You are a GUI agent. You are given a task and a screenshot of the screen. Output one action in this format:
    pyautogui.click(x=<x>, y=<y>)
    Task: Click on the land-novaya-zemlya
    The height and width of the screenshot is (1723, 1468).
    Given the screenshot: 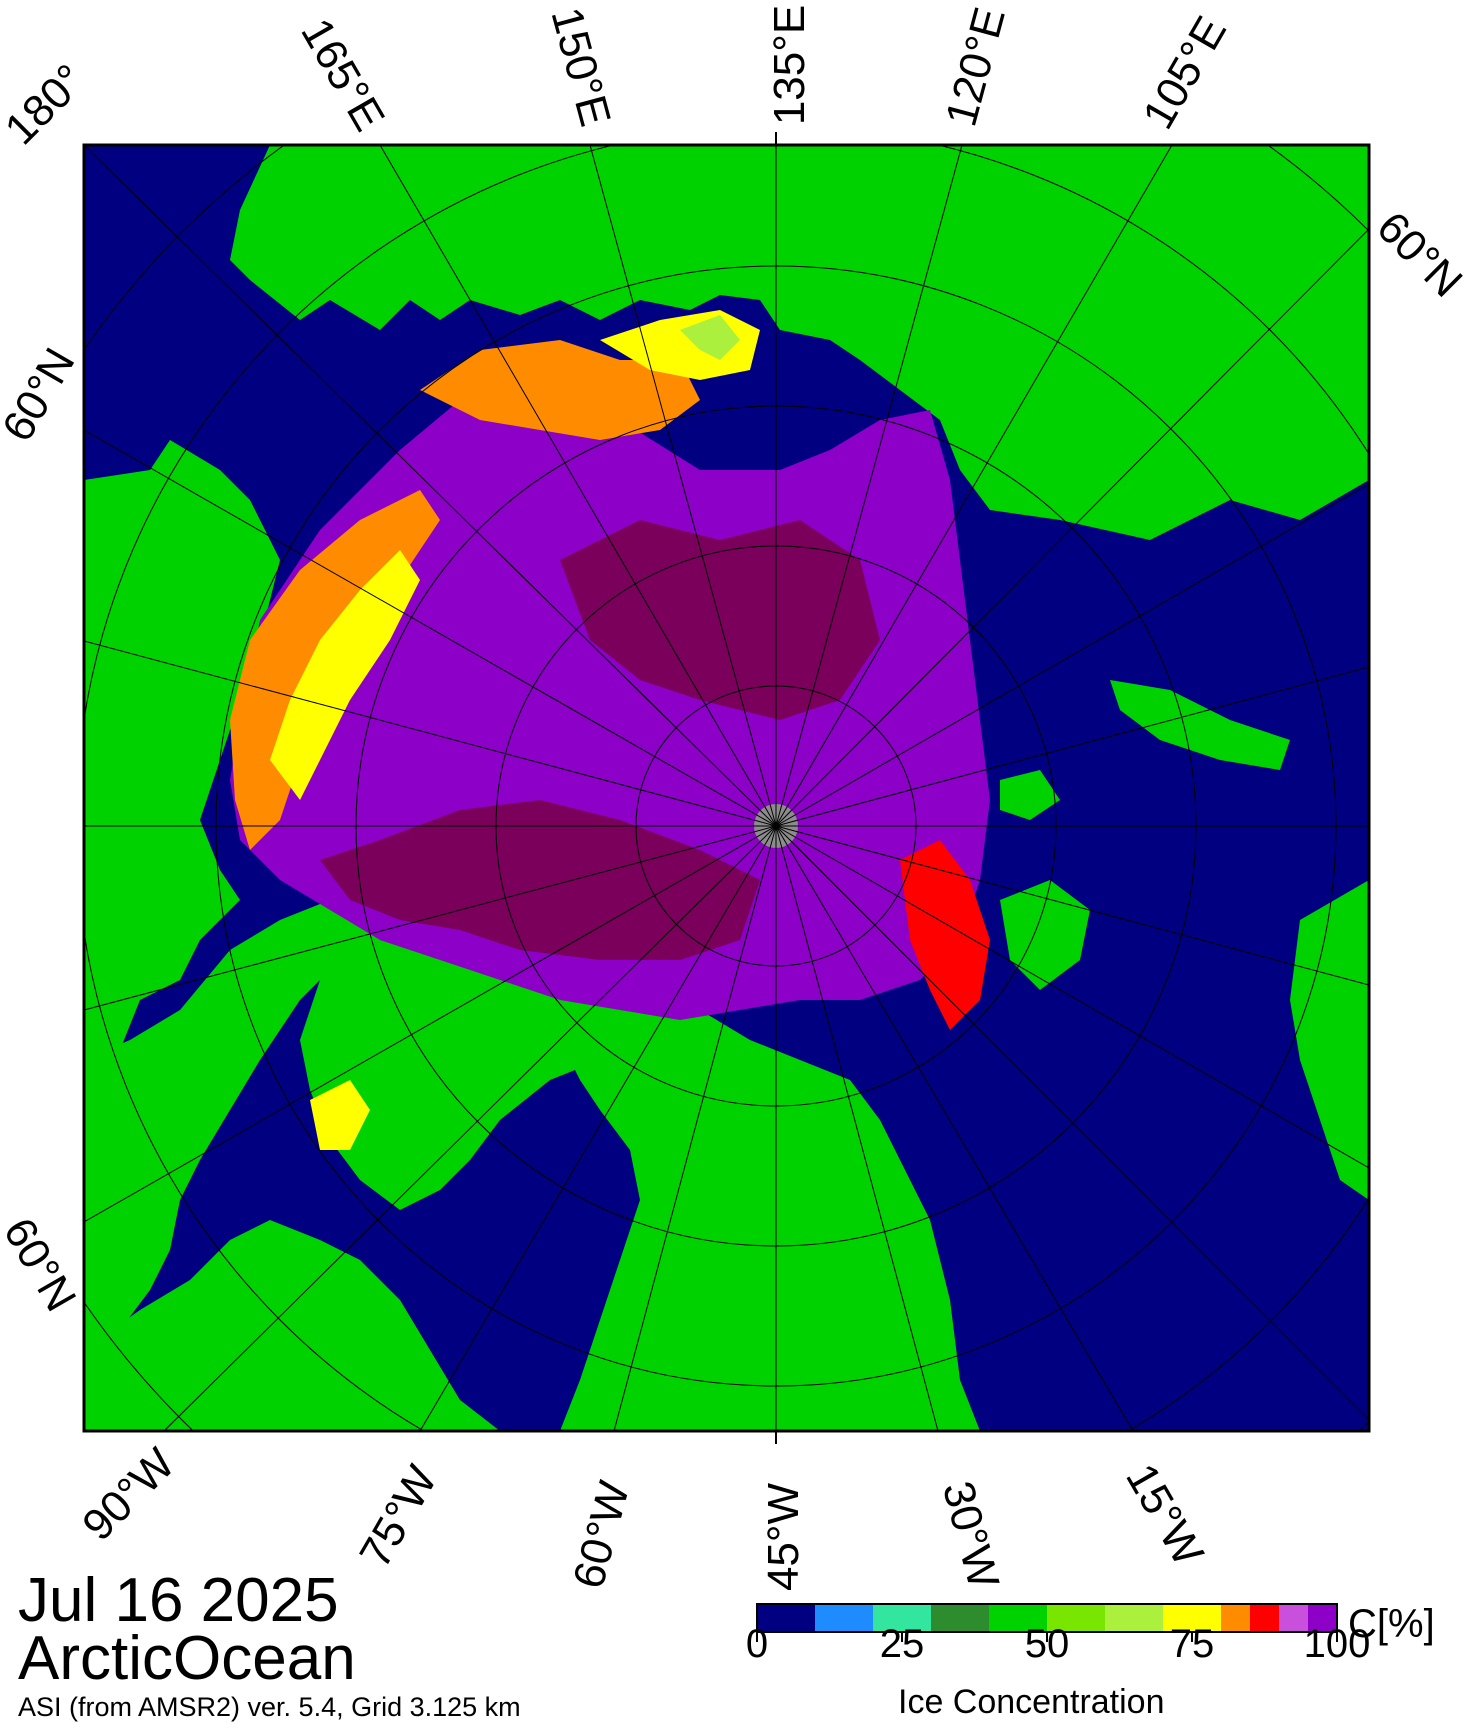 What is the action you would take?
    pyautogui.click(x=1200, y=725)
    